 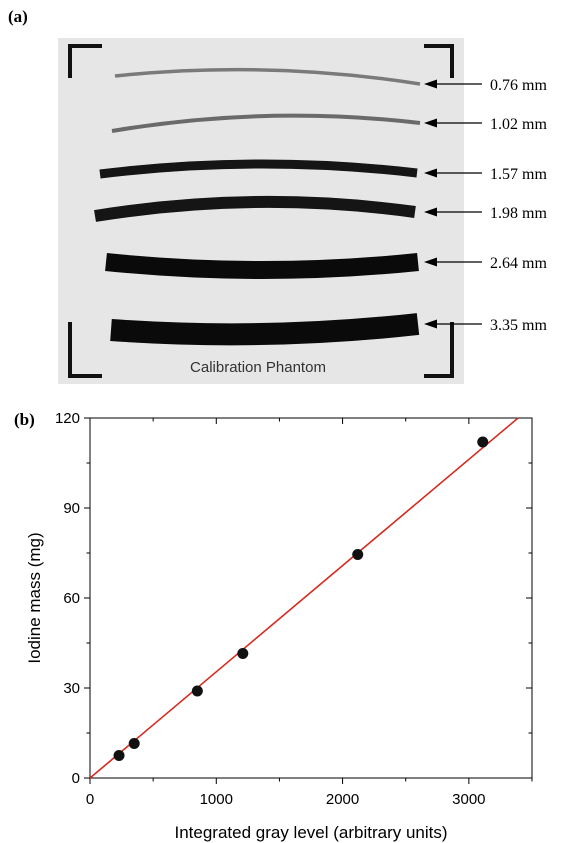 I want to click on wire-diameter-label: 0.76 mm, so click(x=518, y=85).